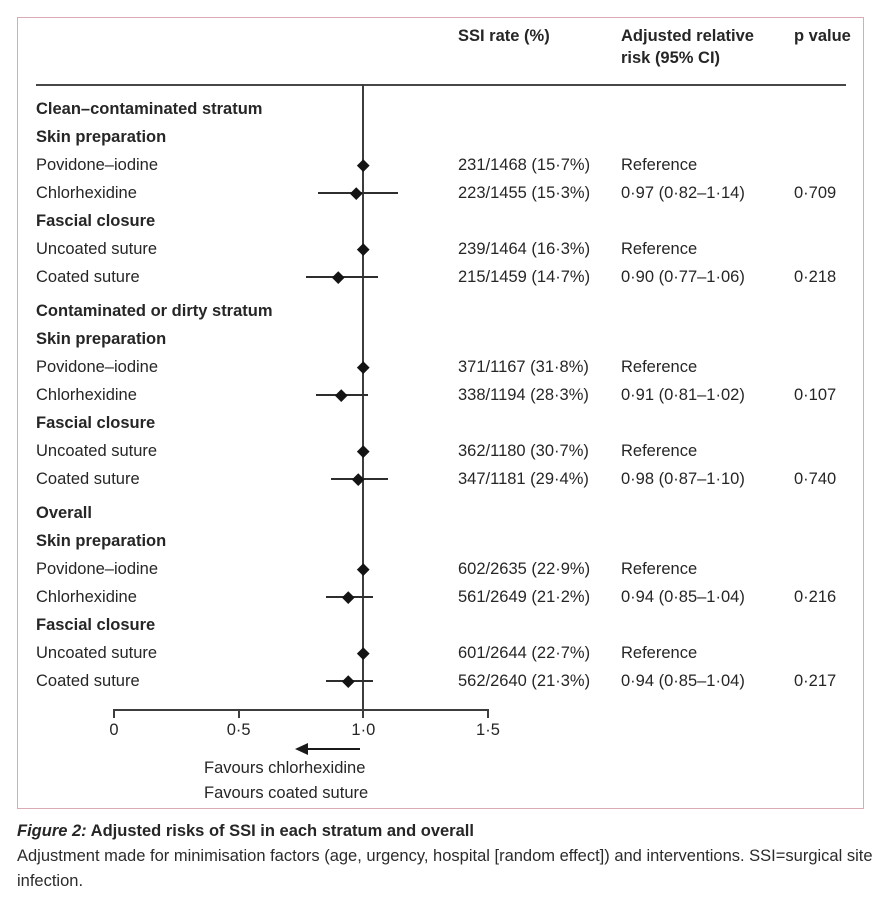 The image size is (888, 905). What do you see at coordinates (815, 597) in the screenshot?
I see `cell-p-value: 0·216` at bounding box center [815, 597].